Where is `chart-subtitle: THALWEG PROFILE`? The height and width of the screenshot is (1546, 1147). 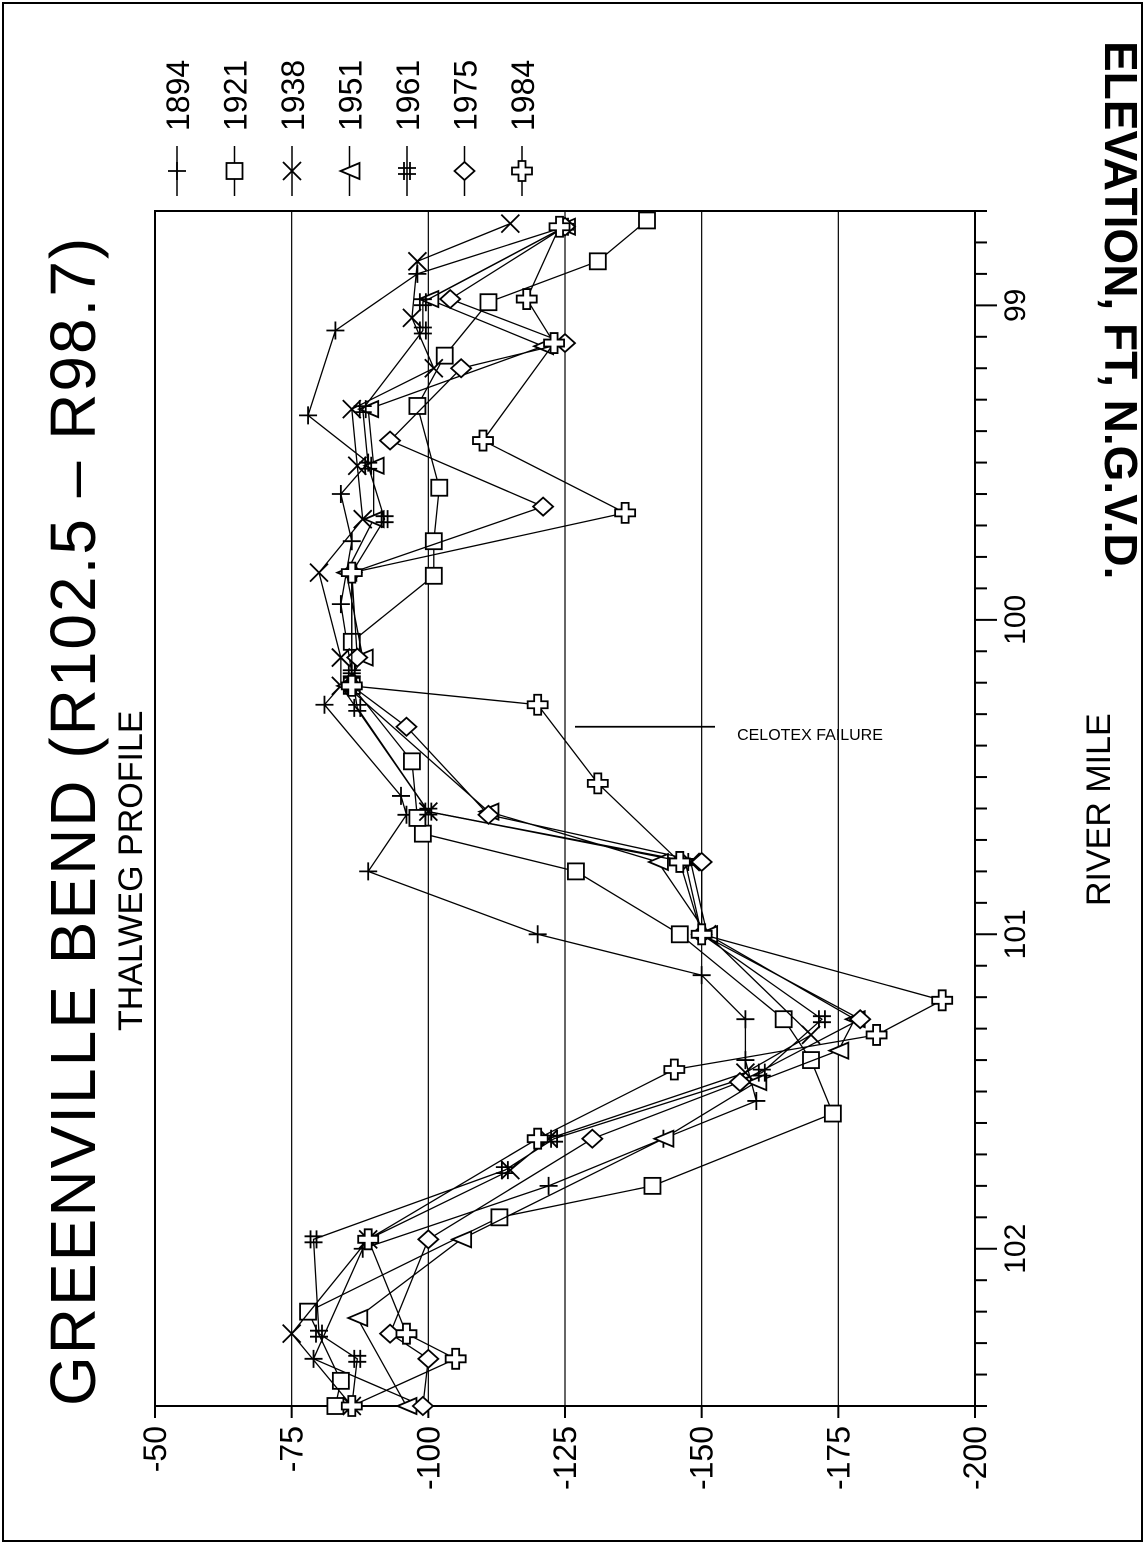
chart-subtitle: THALWEG PROFILE is located at coordinates (131, 870).